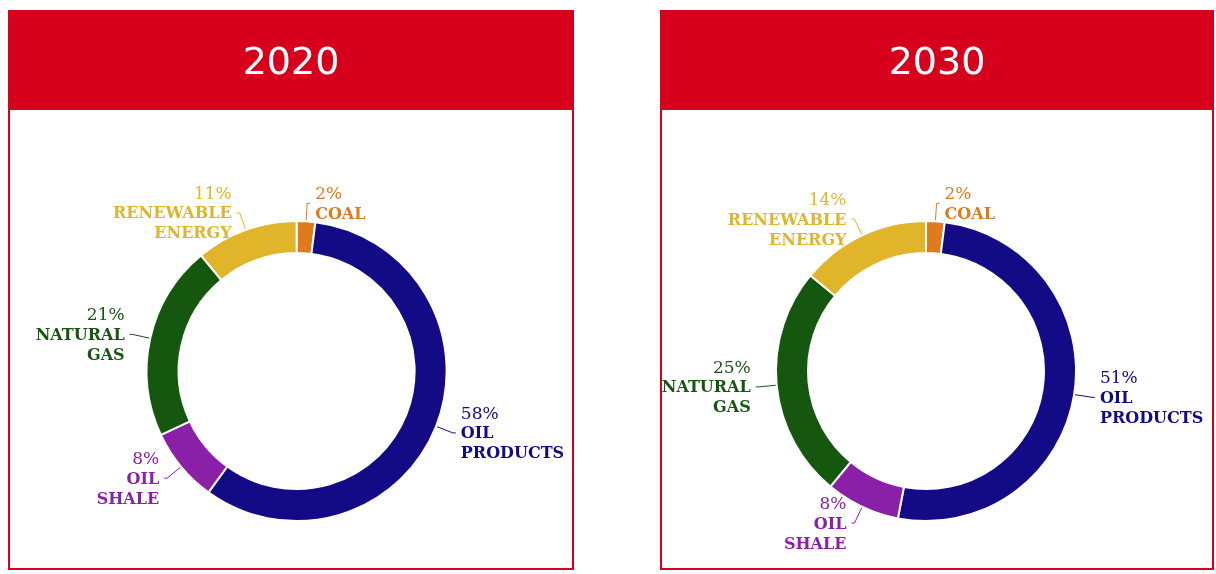 This screenshot has height=574, width=1216. I want to click on data-label: 58%, so click(479, 412).